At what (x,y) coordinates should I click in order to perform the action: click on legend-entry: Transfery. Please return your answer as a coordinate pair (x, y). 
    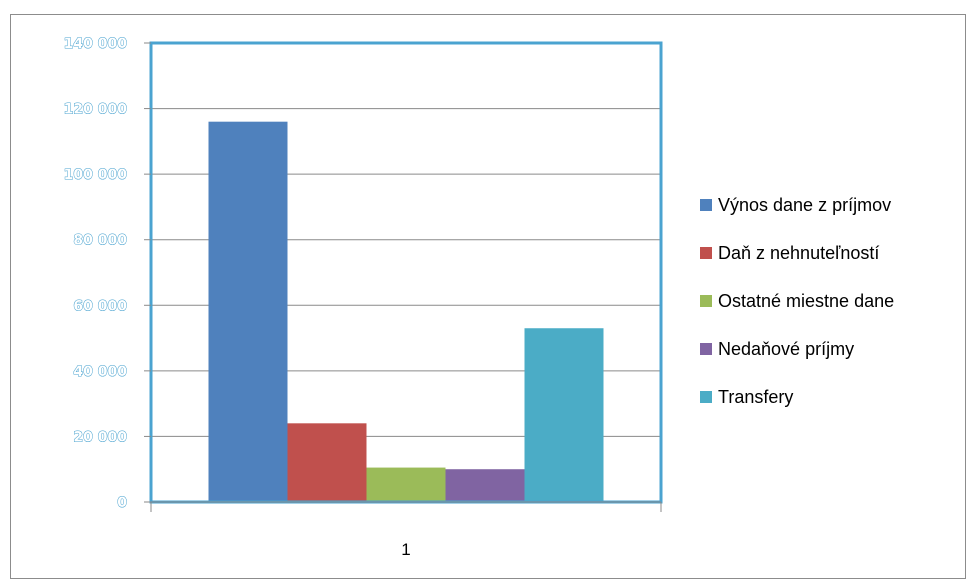
    Looking at the image, I should click on (755, 397).